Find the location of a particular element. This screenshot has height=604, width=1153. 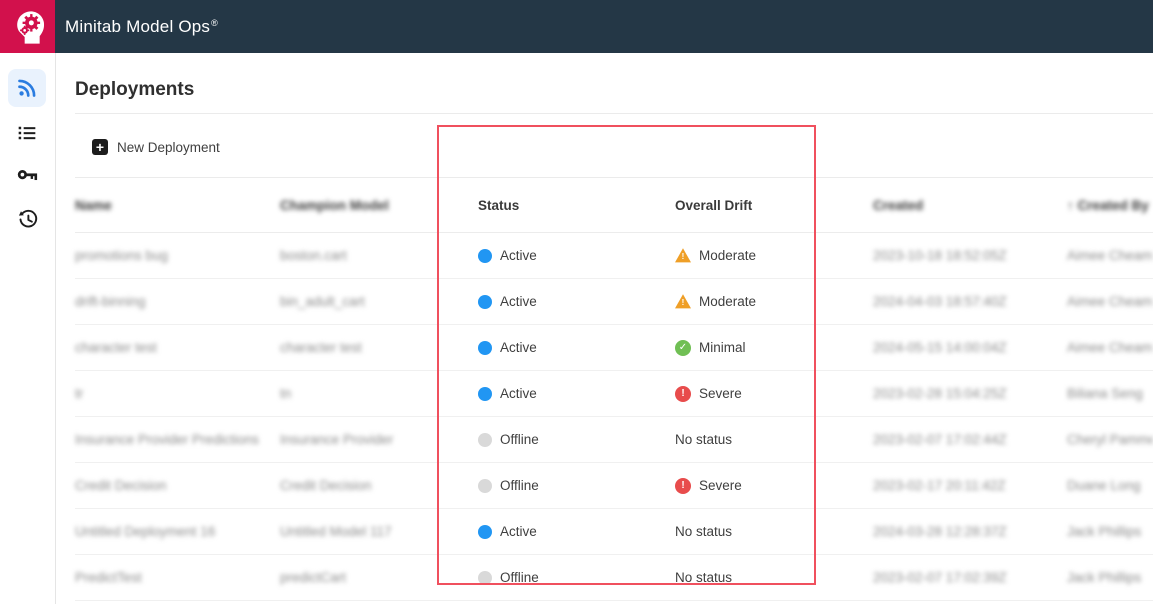

champion-model: Insurance Provider is located at coordinates (337, 439).